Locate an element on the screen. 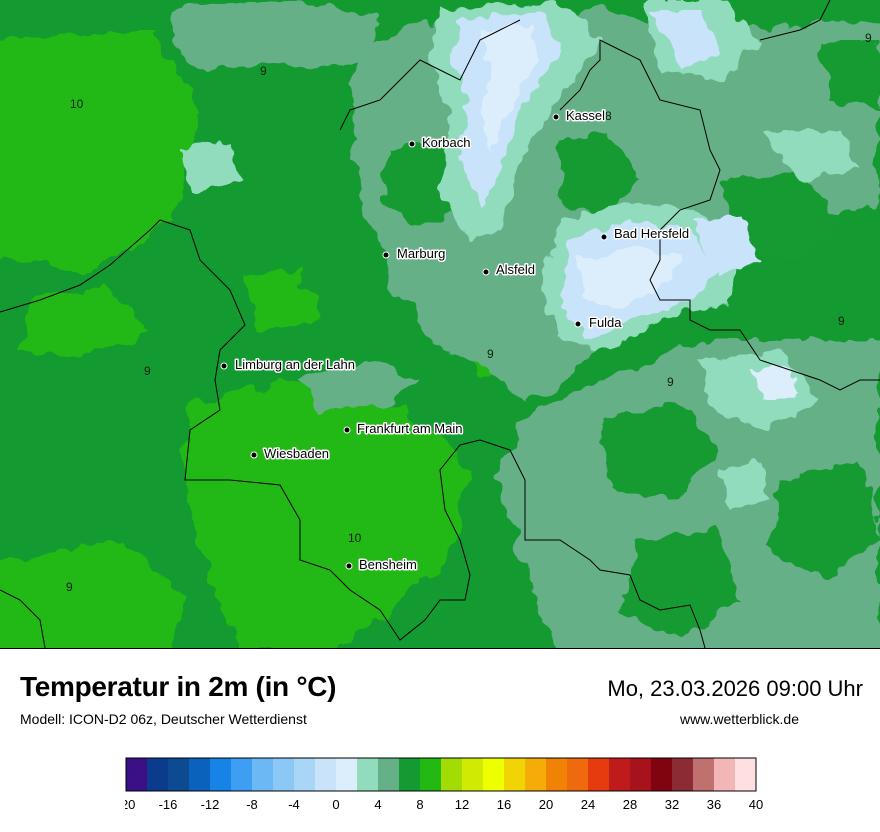  city-bad-hersfeld: Bad Hersfeld is located at coordinates (645, 234).